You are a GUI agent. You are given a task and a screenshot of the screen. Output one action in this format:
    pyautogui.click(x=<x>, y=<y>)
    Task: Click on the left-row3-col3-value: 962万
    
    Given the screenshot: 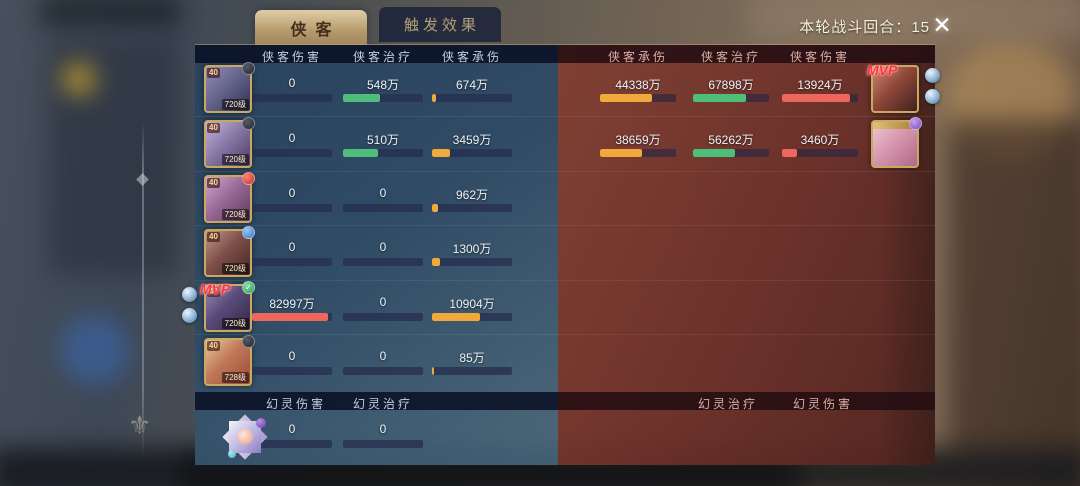 What is the action you would take?
    pyautogui.click(x=472, y=195)
    